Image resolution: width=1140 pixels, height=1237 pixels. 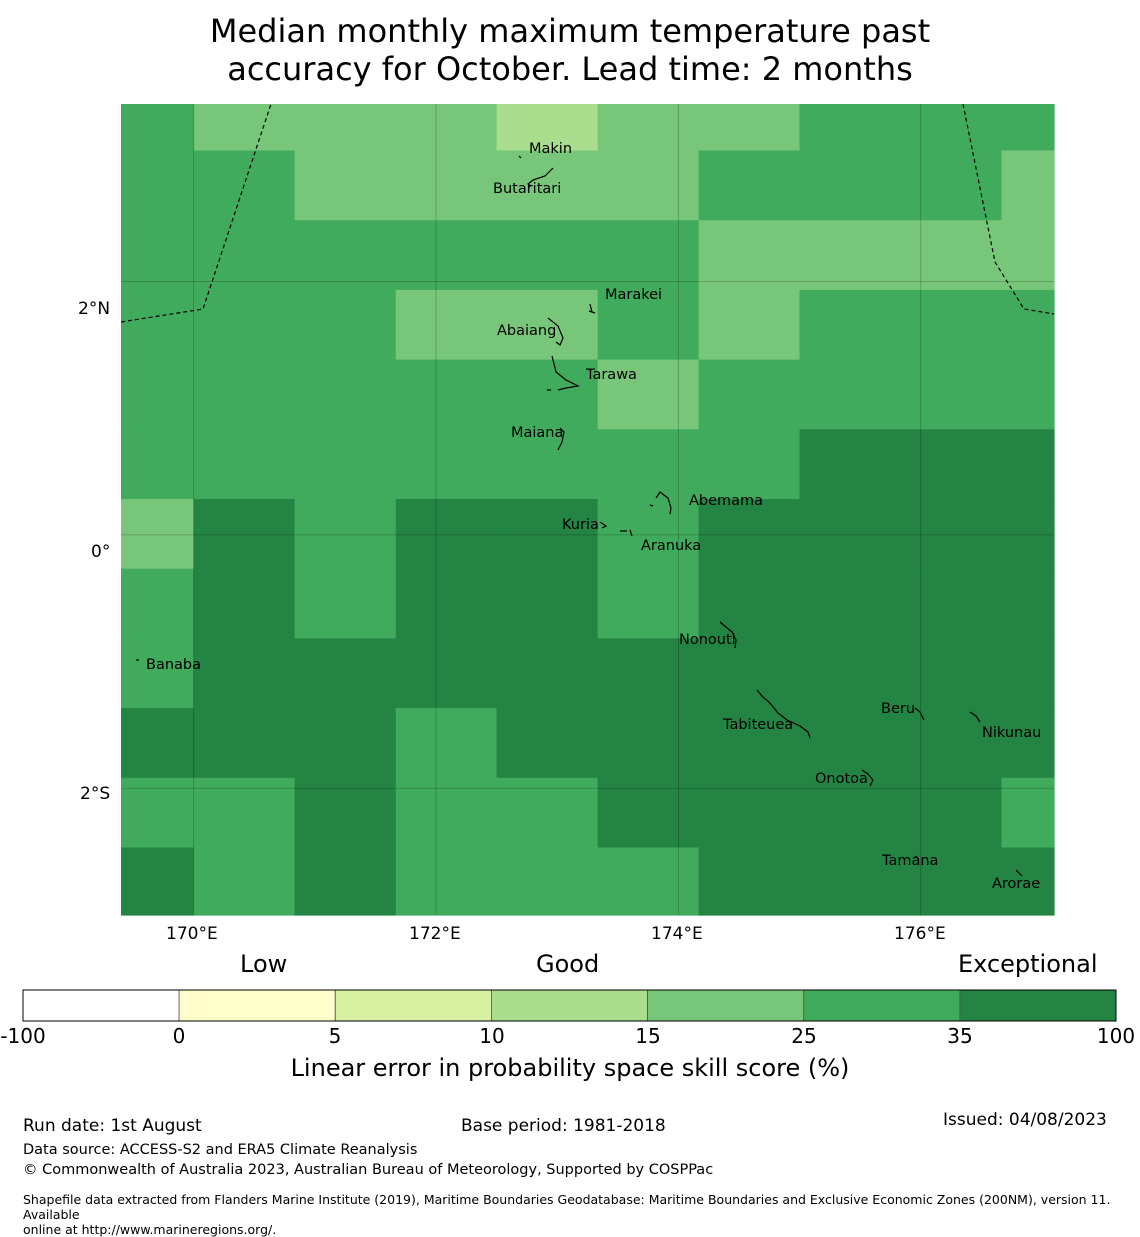 I want to click on place-label-nonouti: Nonouti, so click(x=707, y=640).